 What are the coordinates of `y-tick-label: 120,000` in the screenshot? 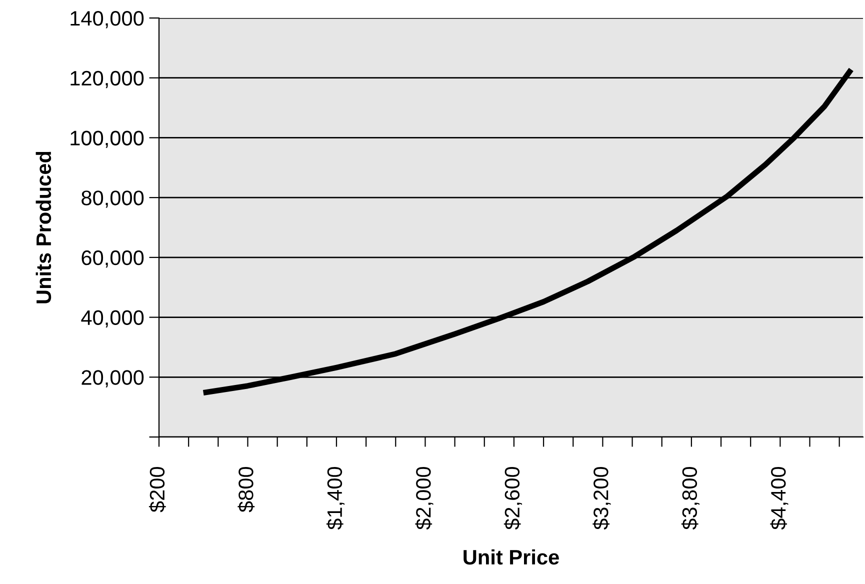 It's located at (107, 79).